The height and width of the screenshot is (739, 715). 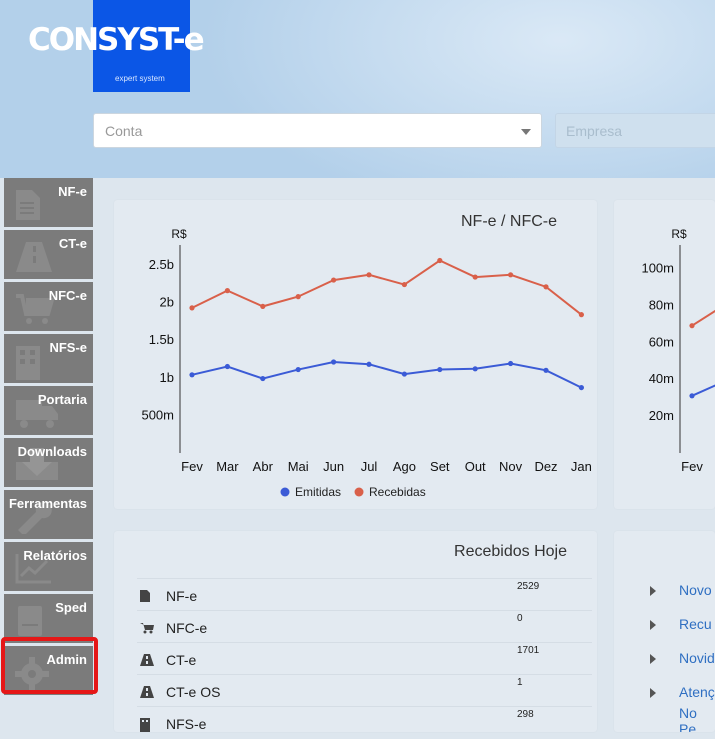 I want to click on row-label: NF-e, so click(x=182, y=596).